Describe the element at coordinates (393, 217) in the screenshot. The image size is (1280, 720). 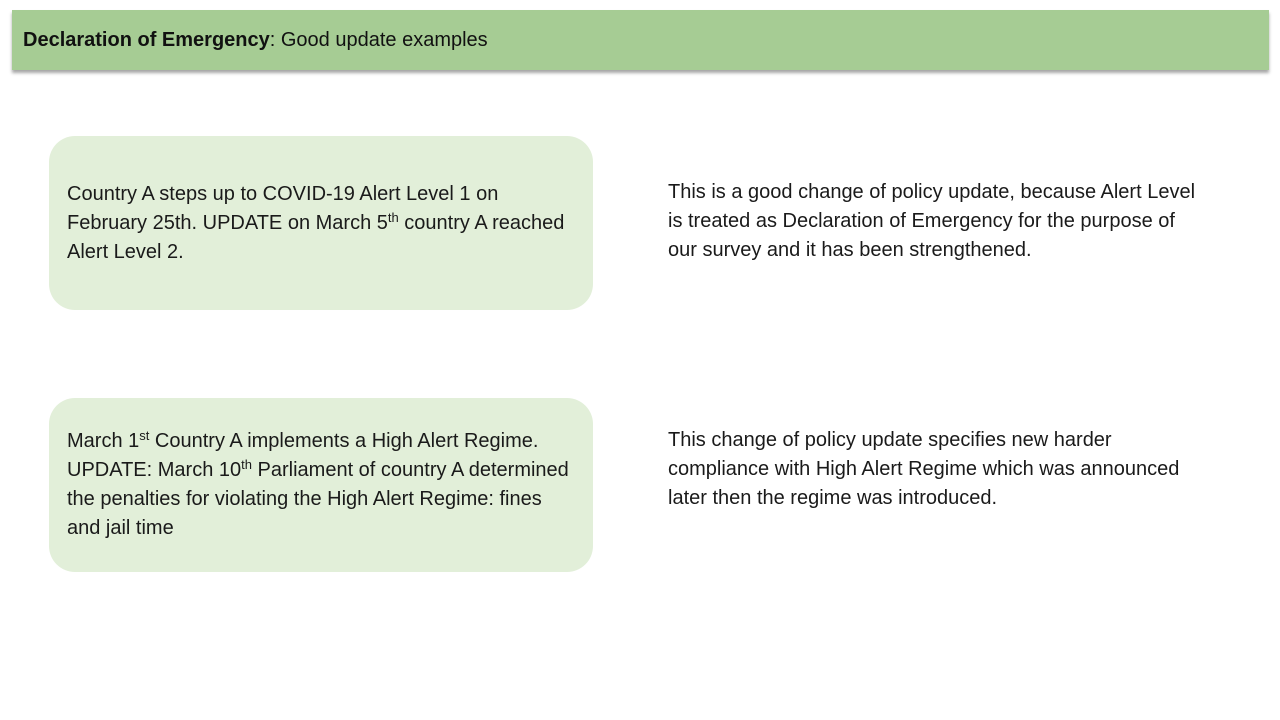
I see `example-1-superscript: th` at that location.